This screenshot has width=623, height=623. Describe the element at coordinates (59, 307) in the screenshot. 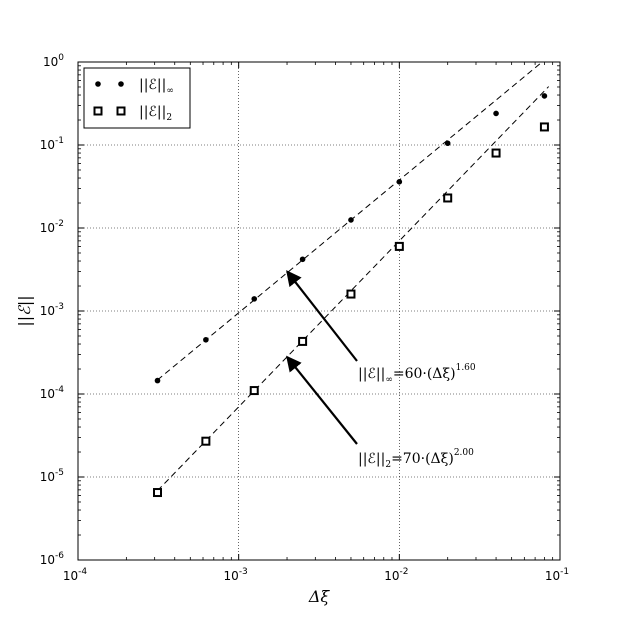

I see `y-tick-exponent: -3` at that location.